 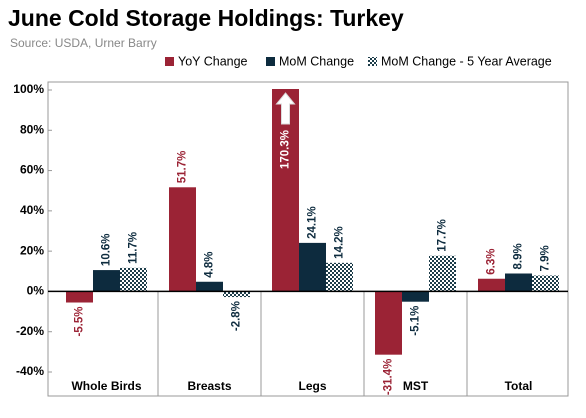 I want to click on y-tick-label: -40%, so click(x=30, y=371).